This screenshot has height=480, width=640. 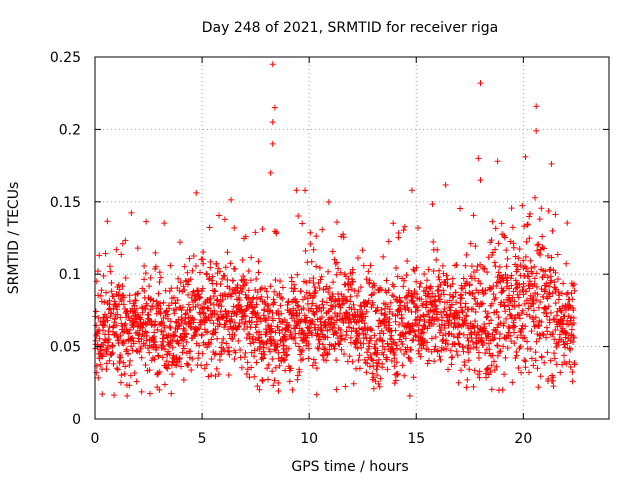 What do you see at coordinates (65, 203) in the screenshot?
I see `y-tick-label: 0.15` at bounding box center [65, 203].